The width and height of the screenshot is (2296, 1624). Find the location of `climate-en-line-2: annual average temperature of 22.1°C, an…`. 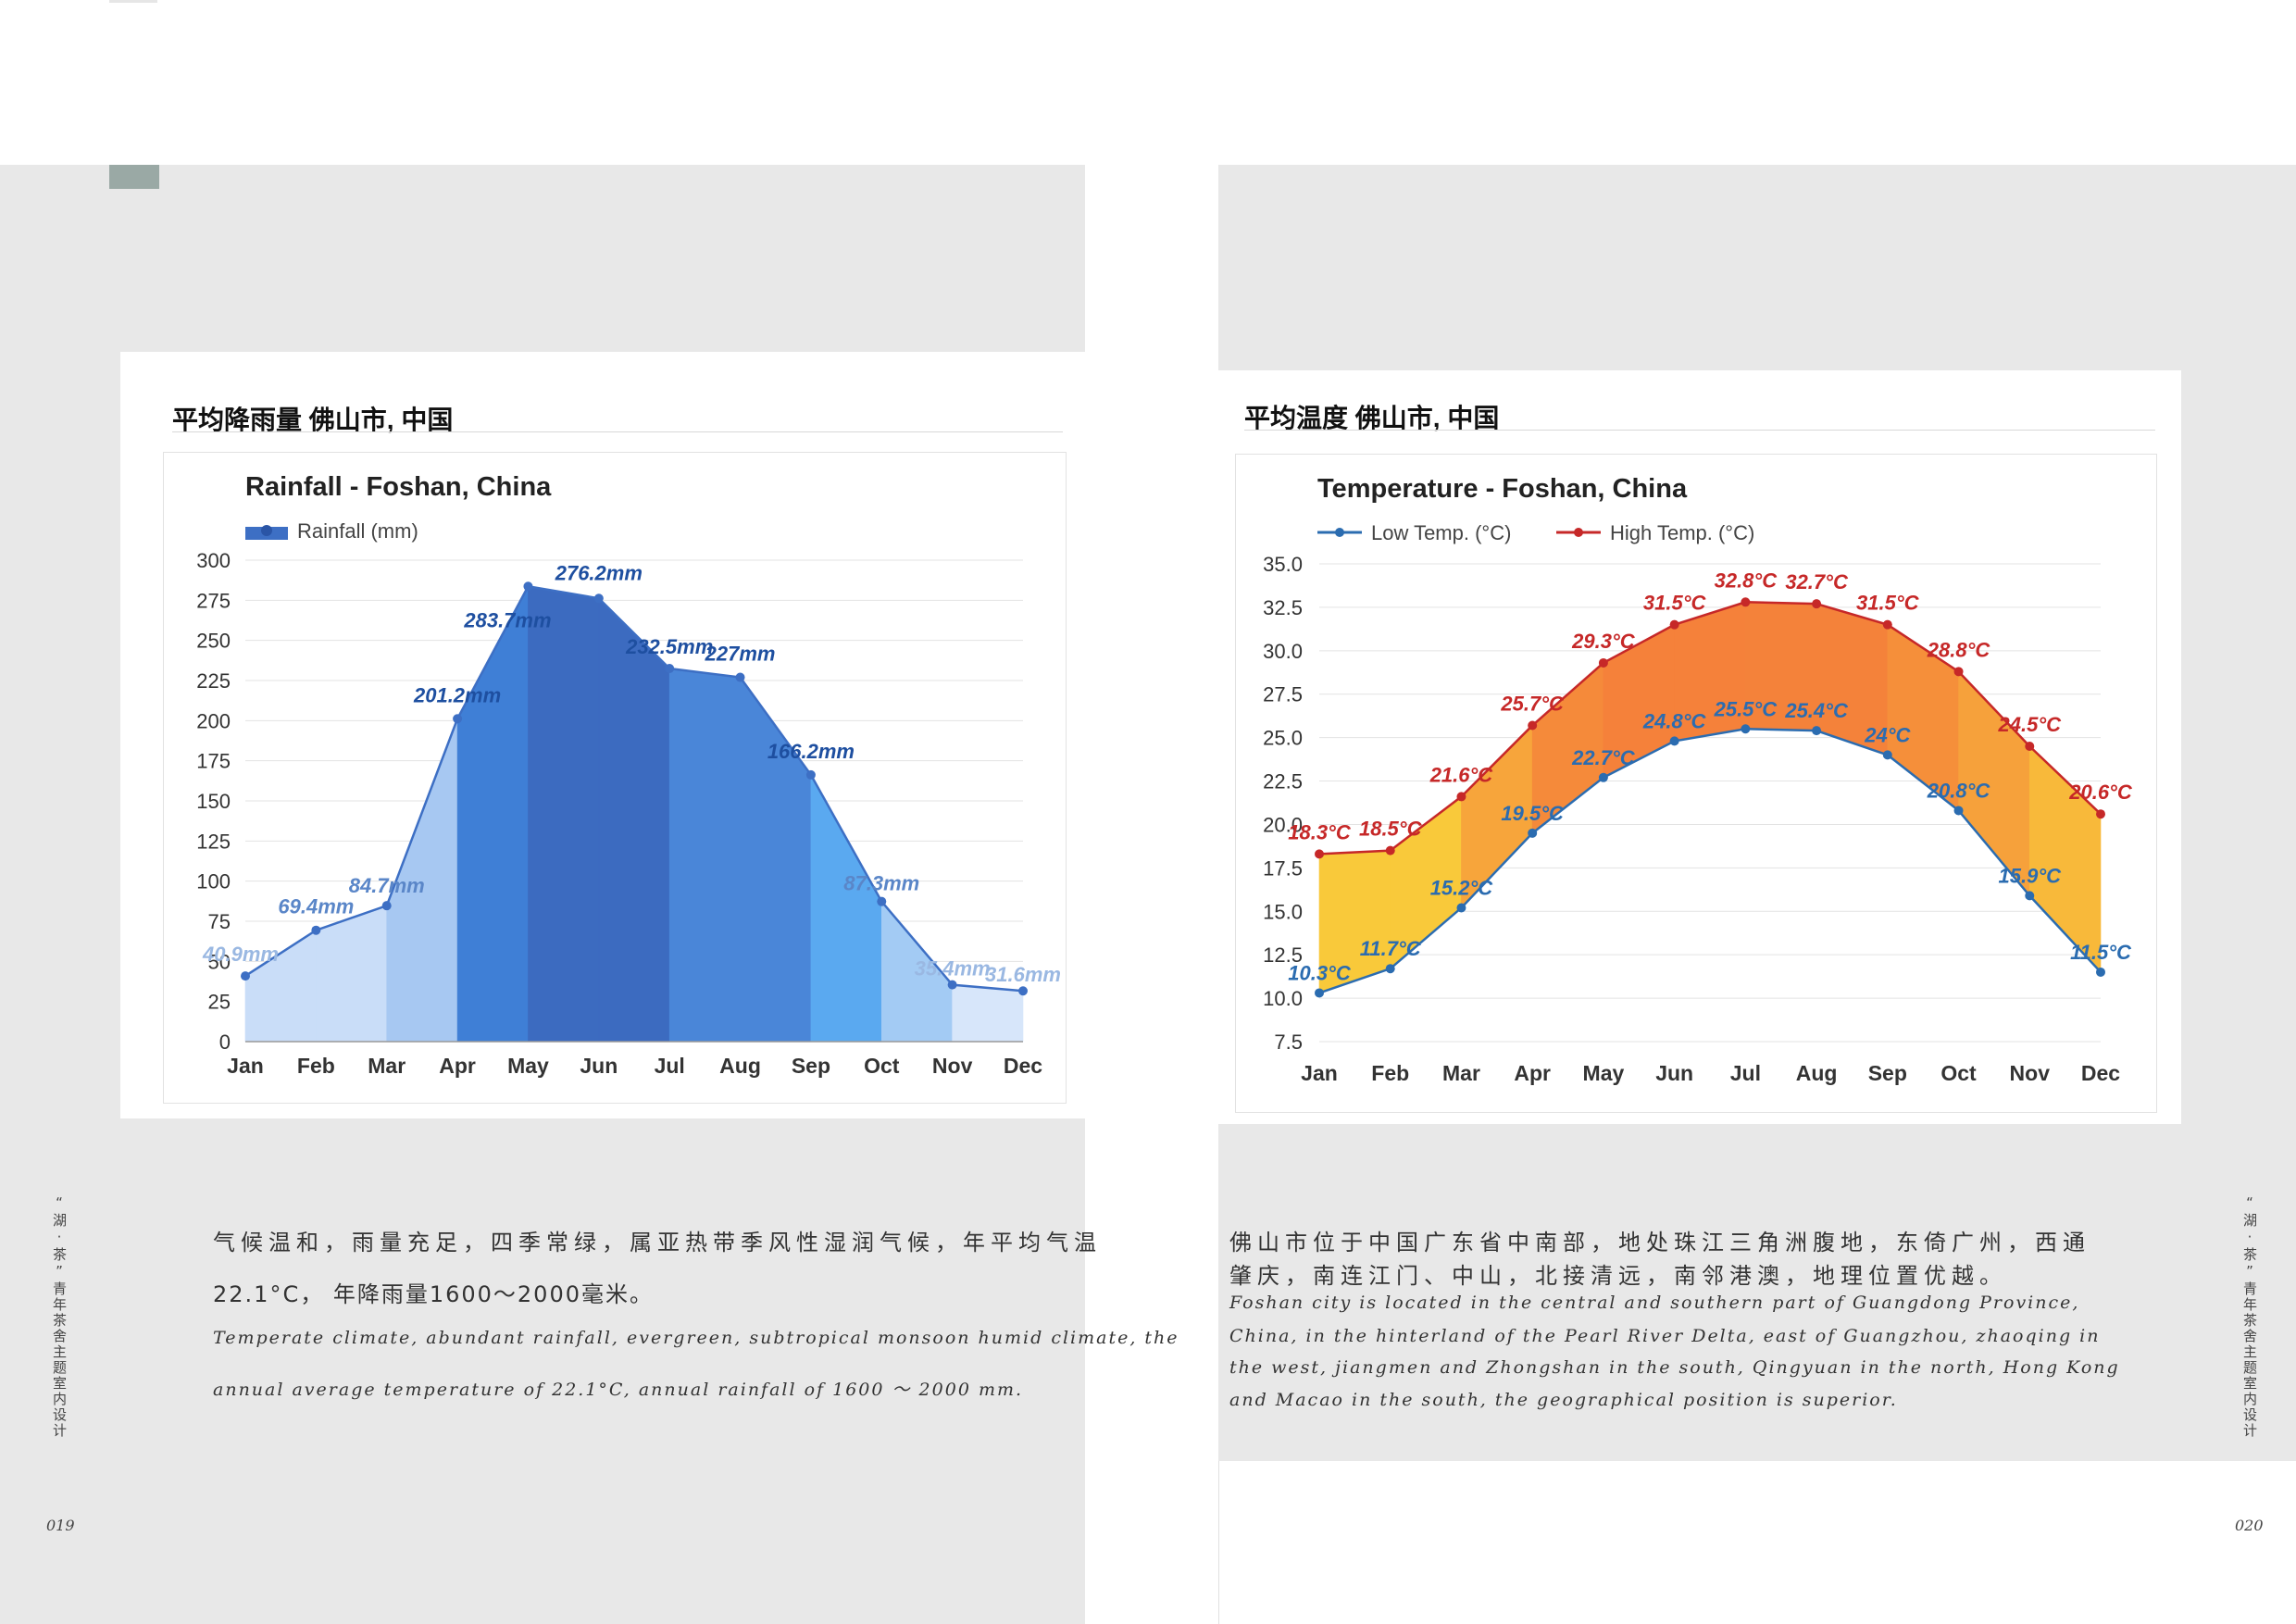

climate-en-line-2: annual average temperature of 22.1°C, an… is located at coordinates (618, 1390).